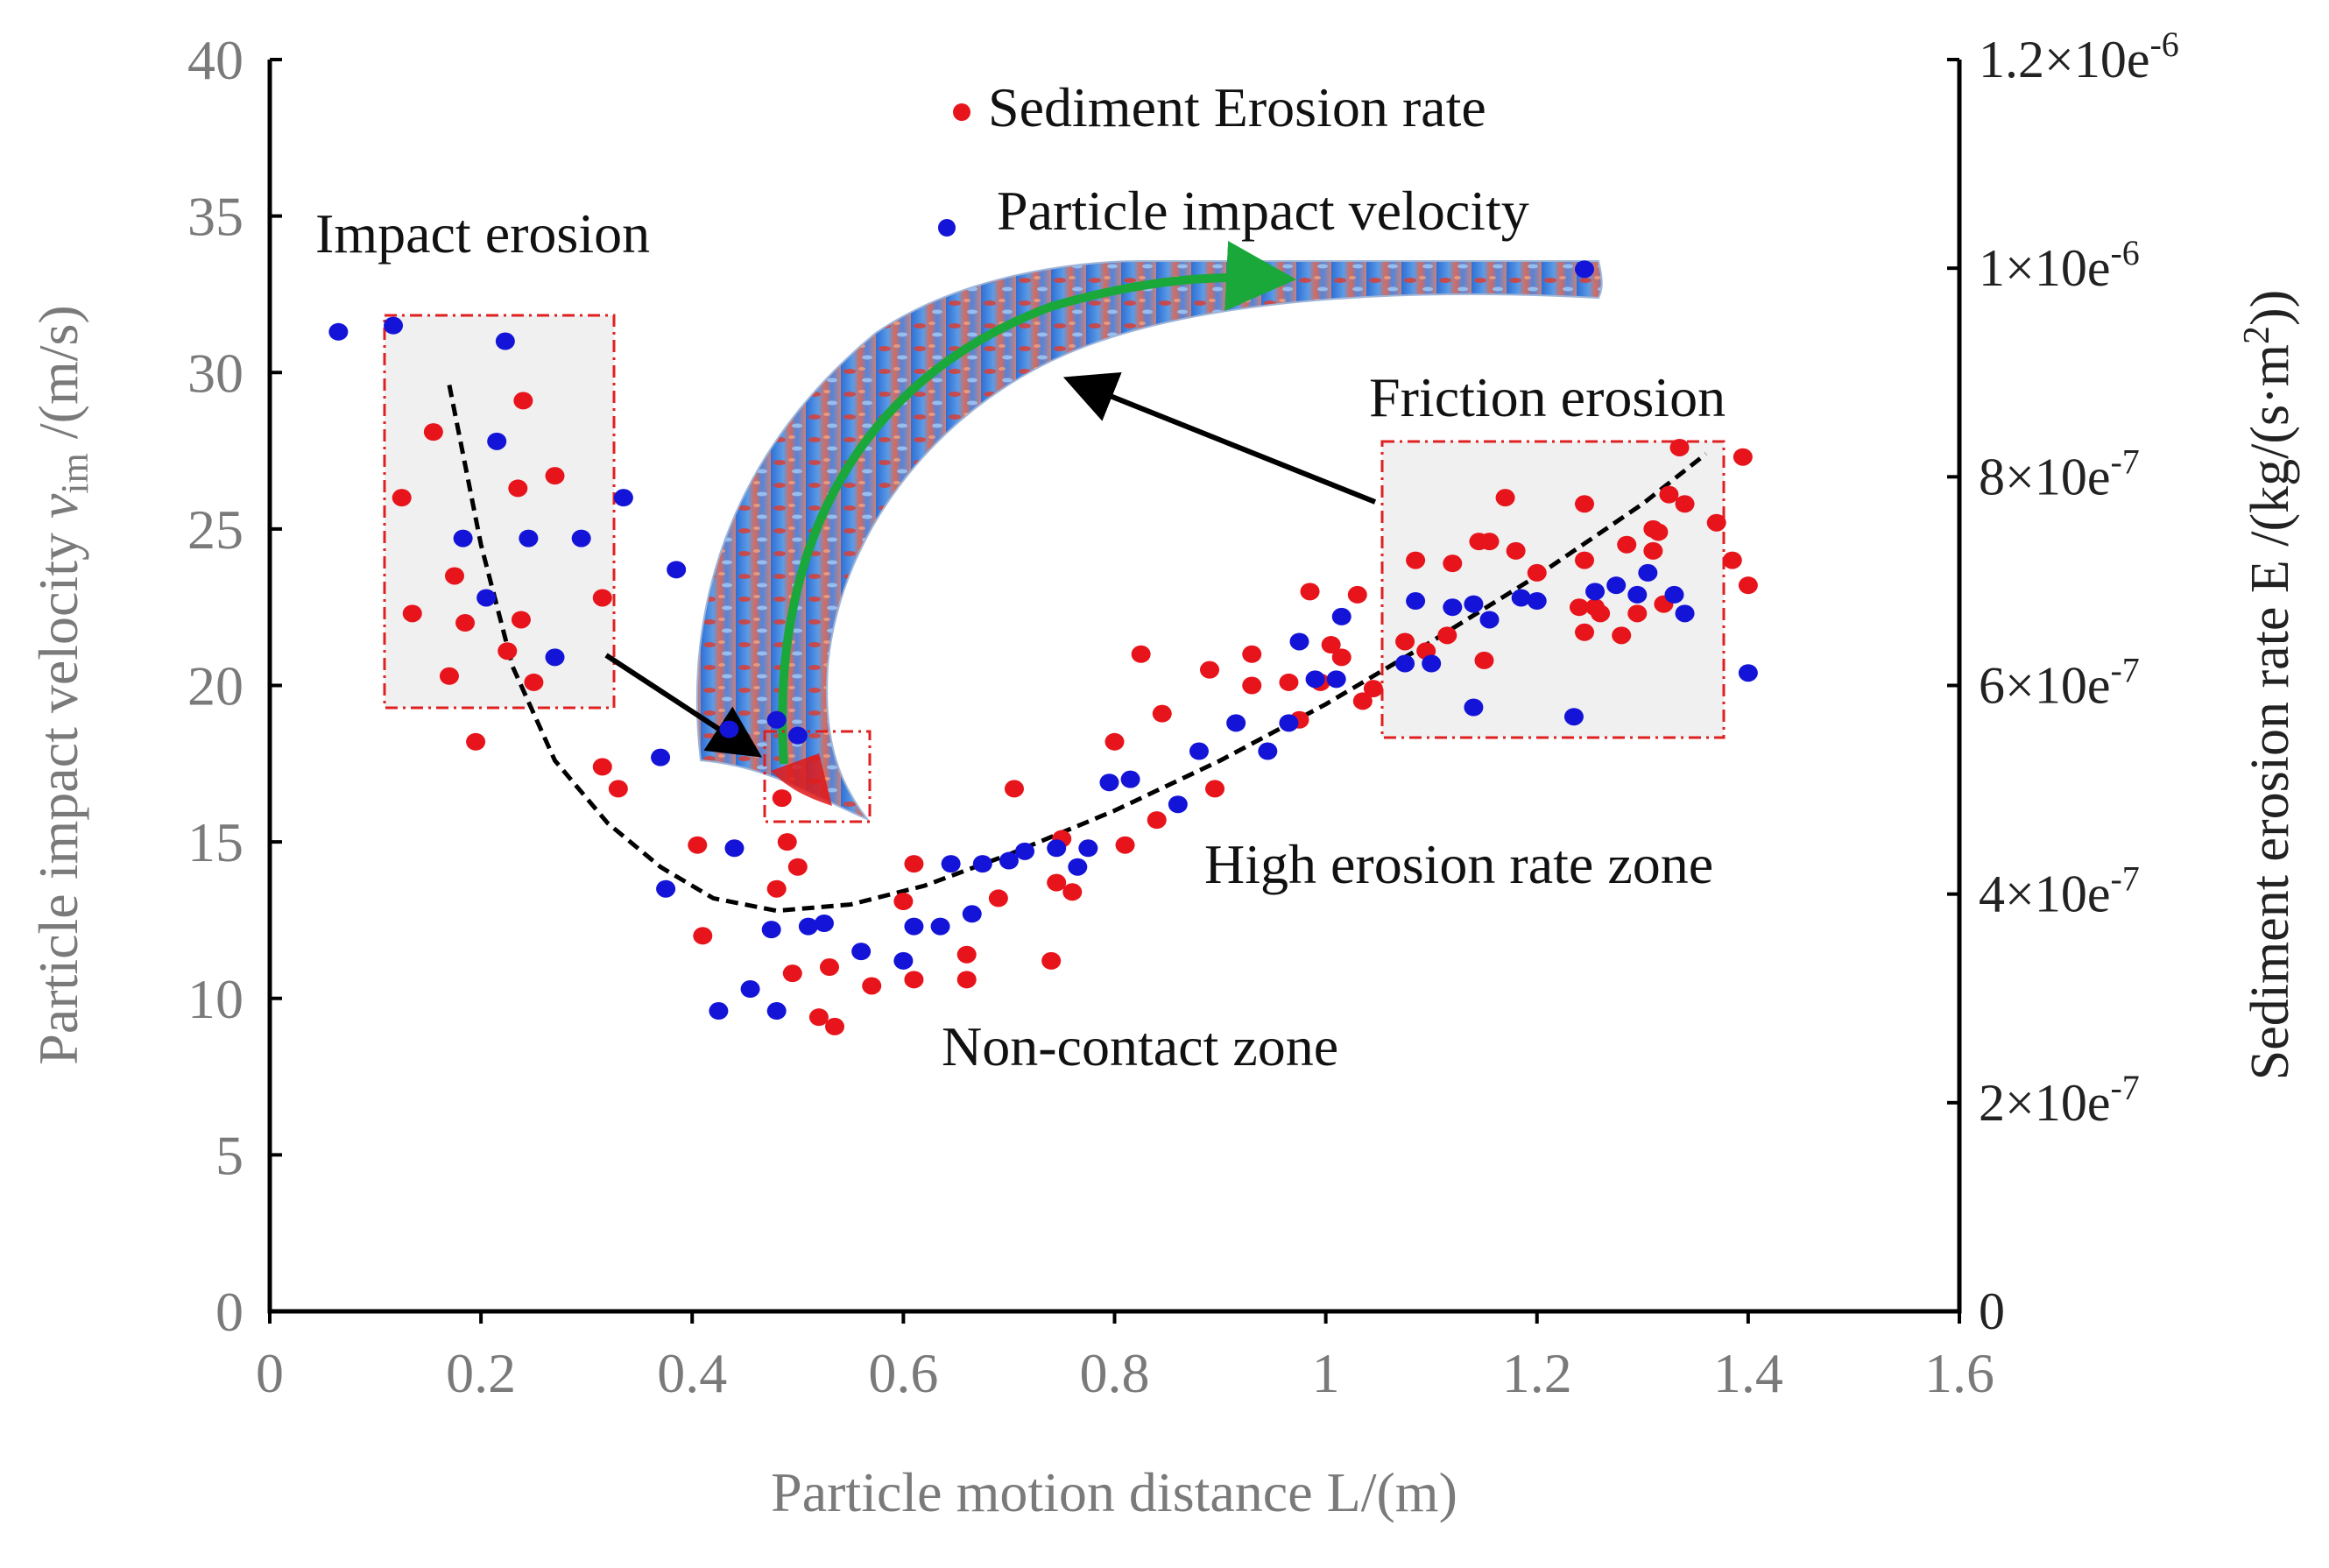  I want to click on legend-label-erosion: Sediment Erosion rate, so click(1237, 107).